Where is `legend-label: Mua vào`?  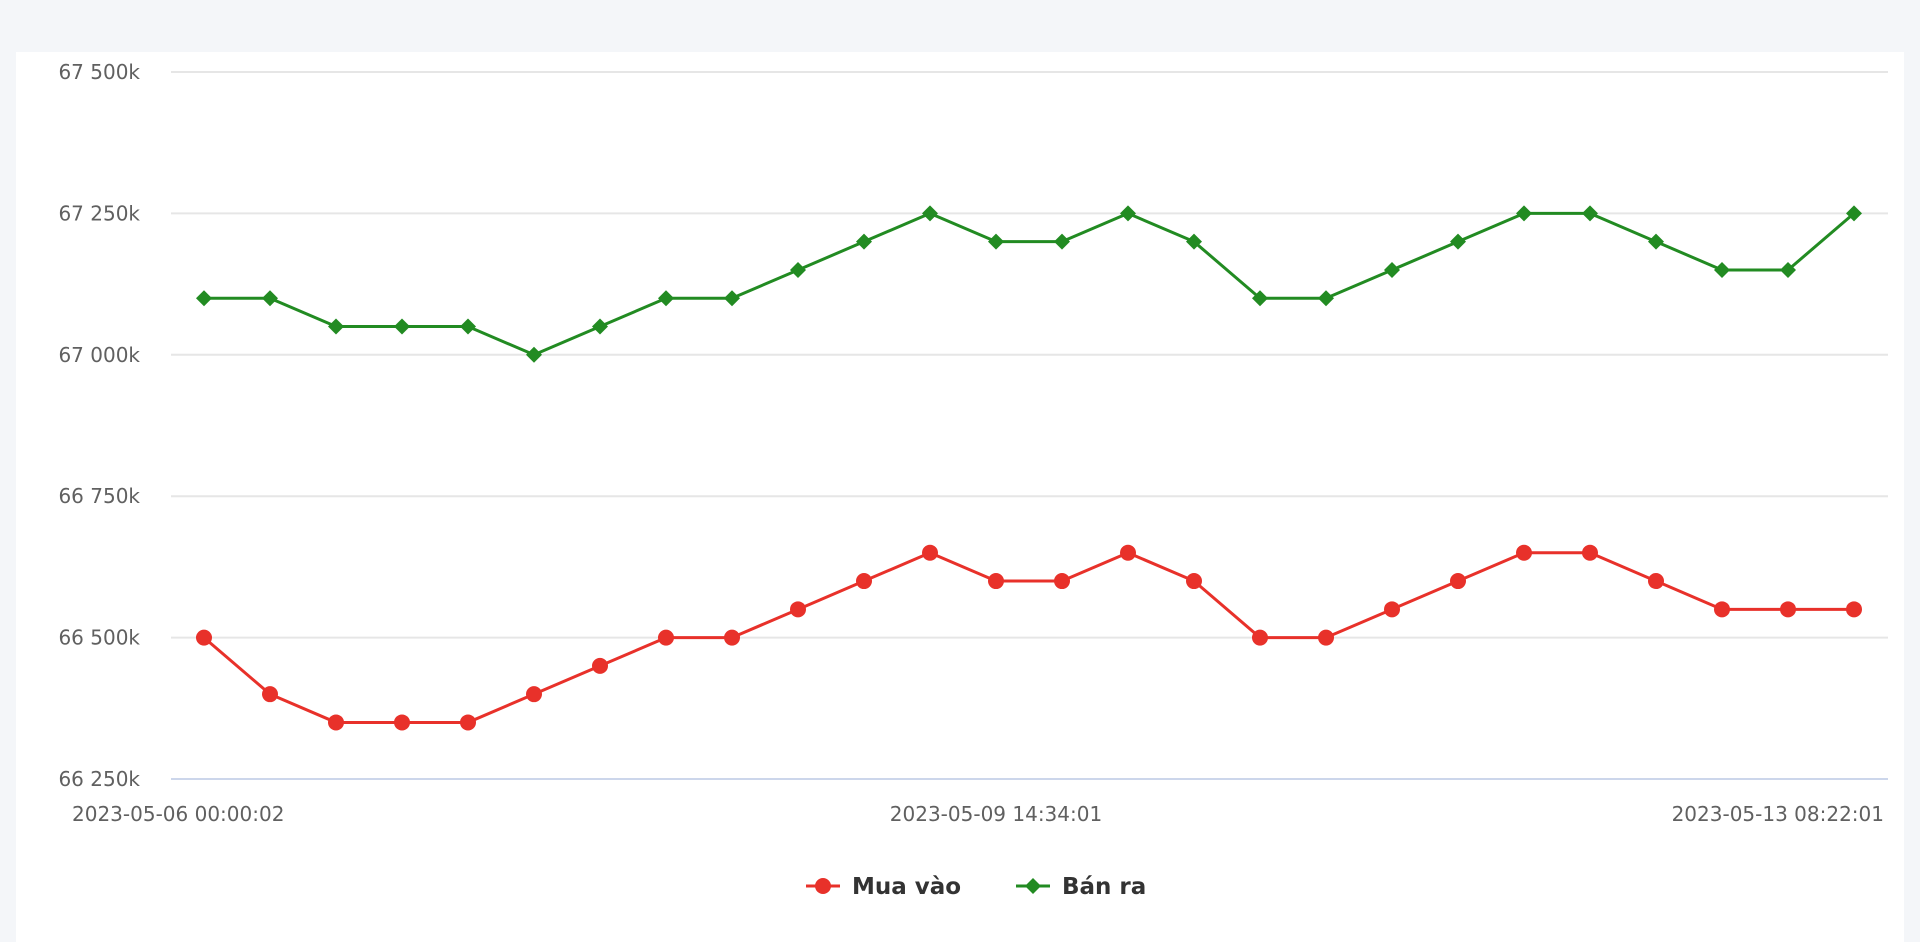
legend-label: Mua vào is located at coordinates (906, 887).